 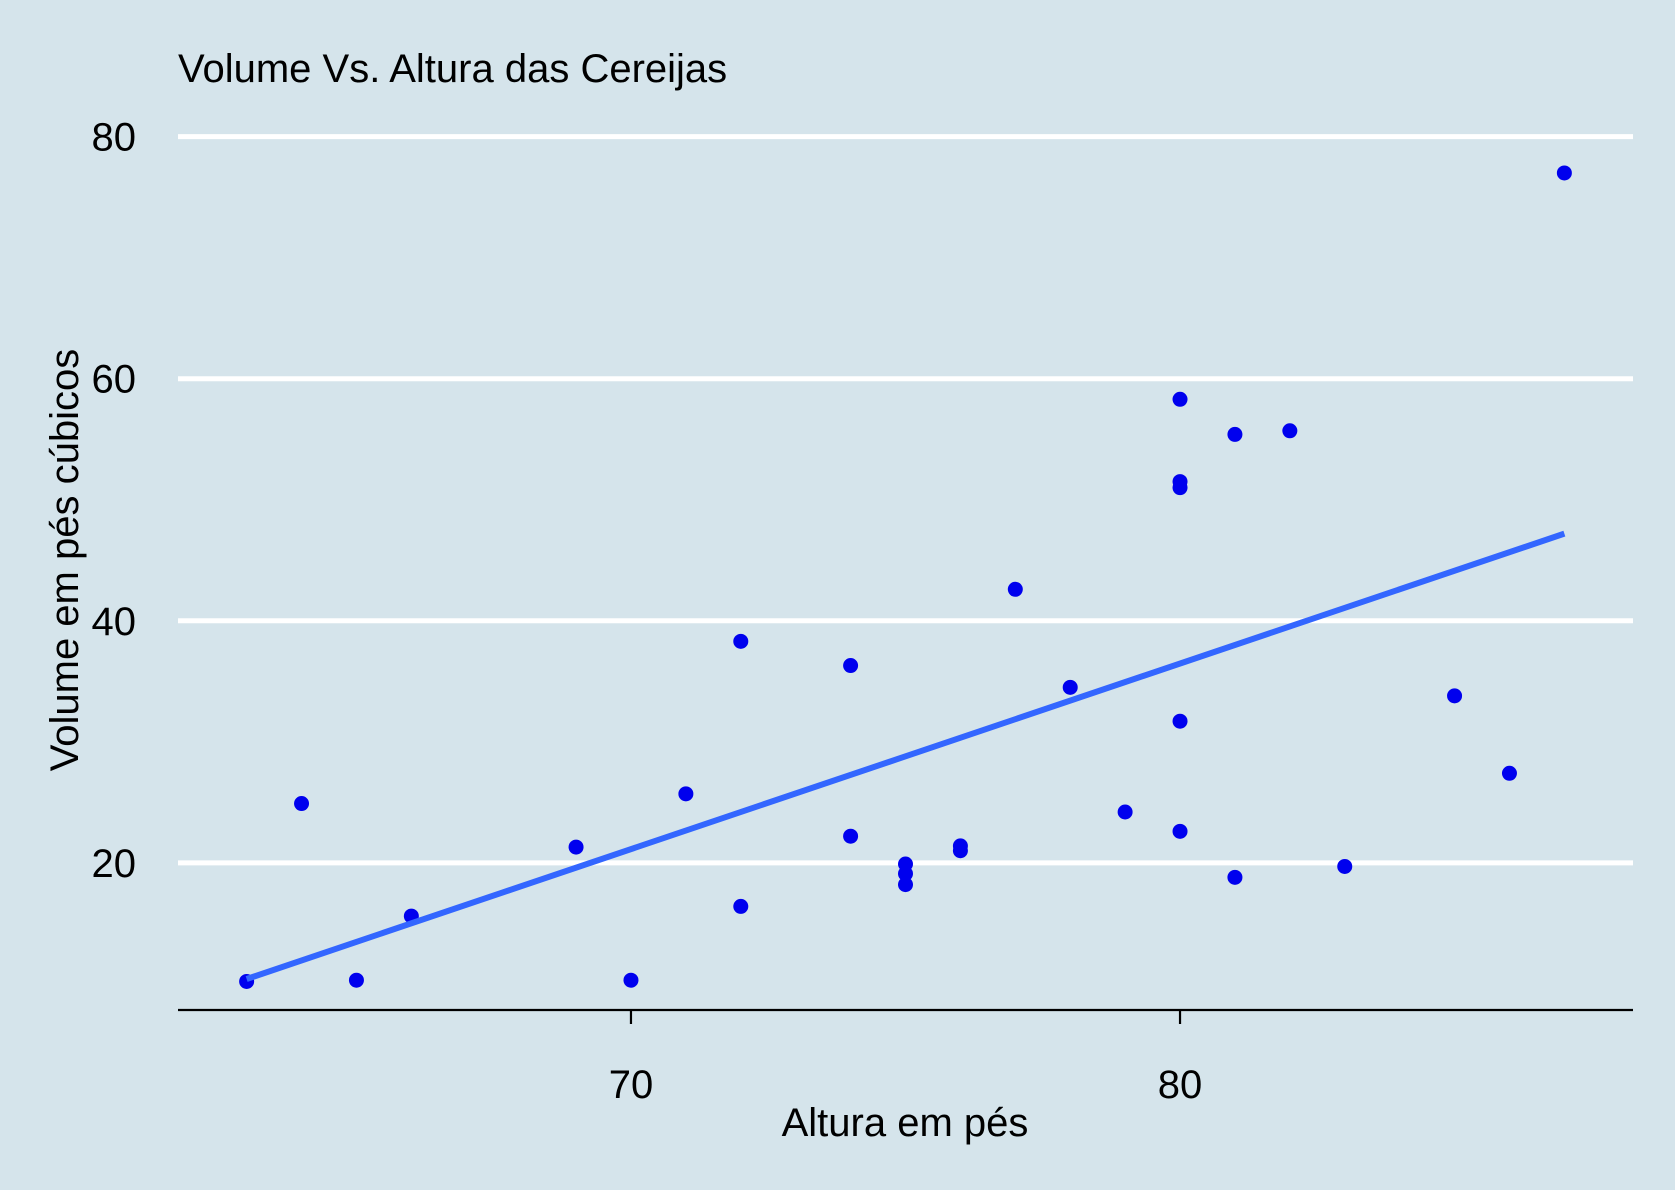 I want to click on chart-title: Volume Vs. Altura das Cereijas, so click(x=452, y=69).